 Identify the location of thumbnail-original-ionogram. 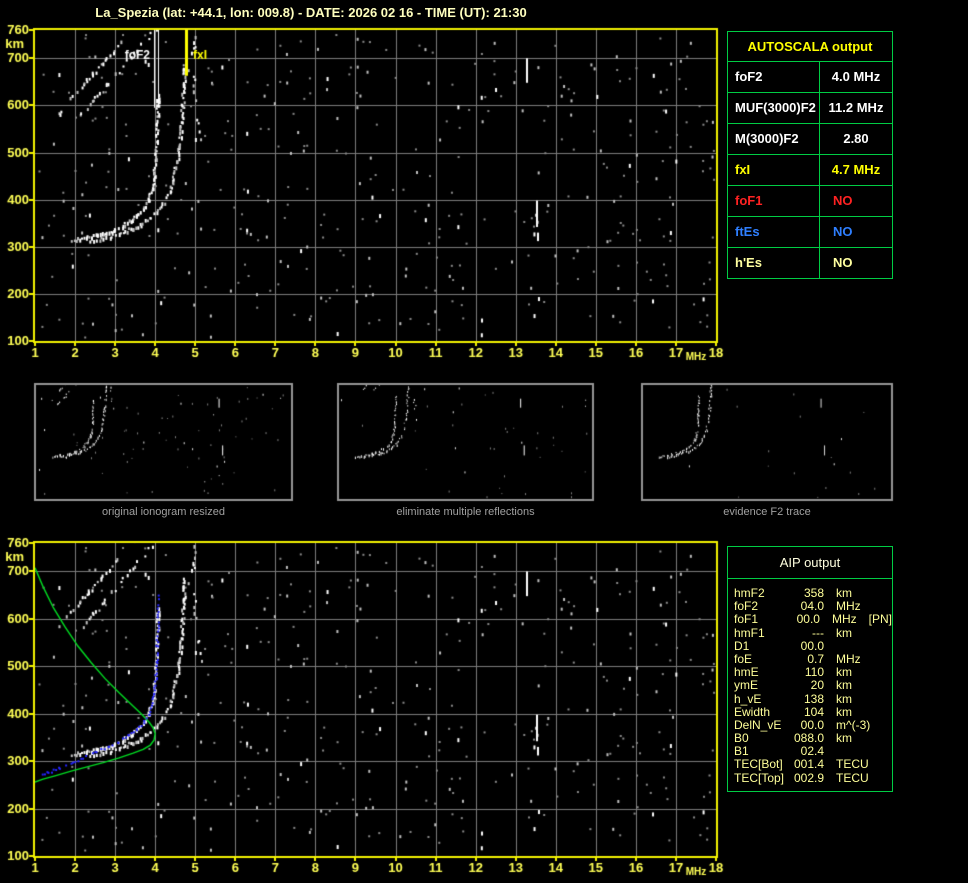
(163, 442).